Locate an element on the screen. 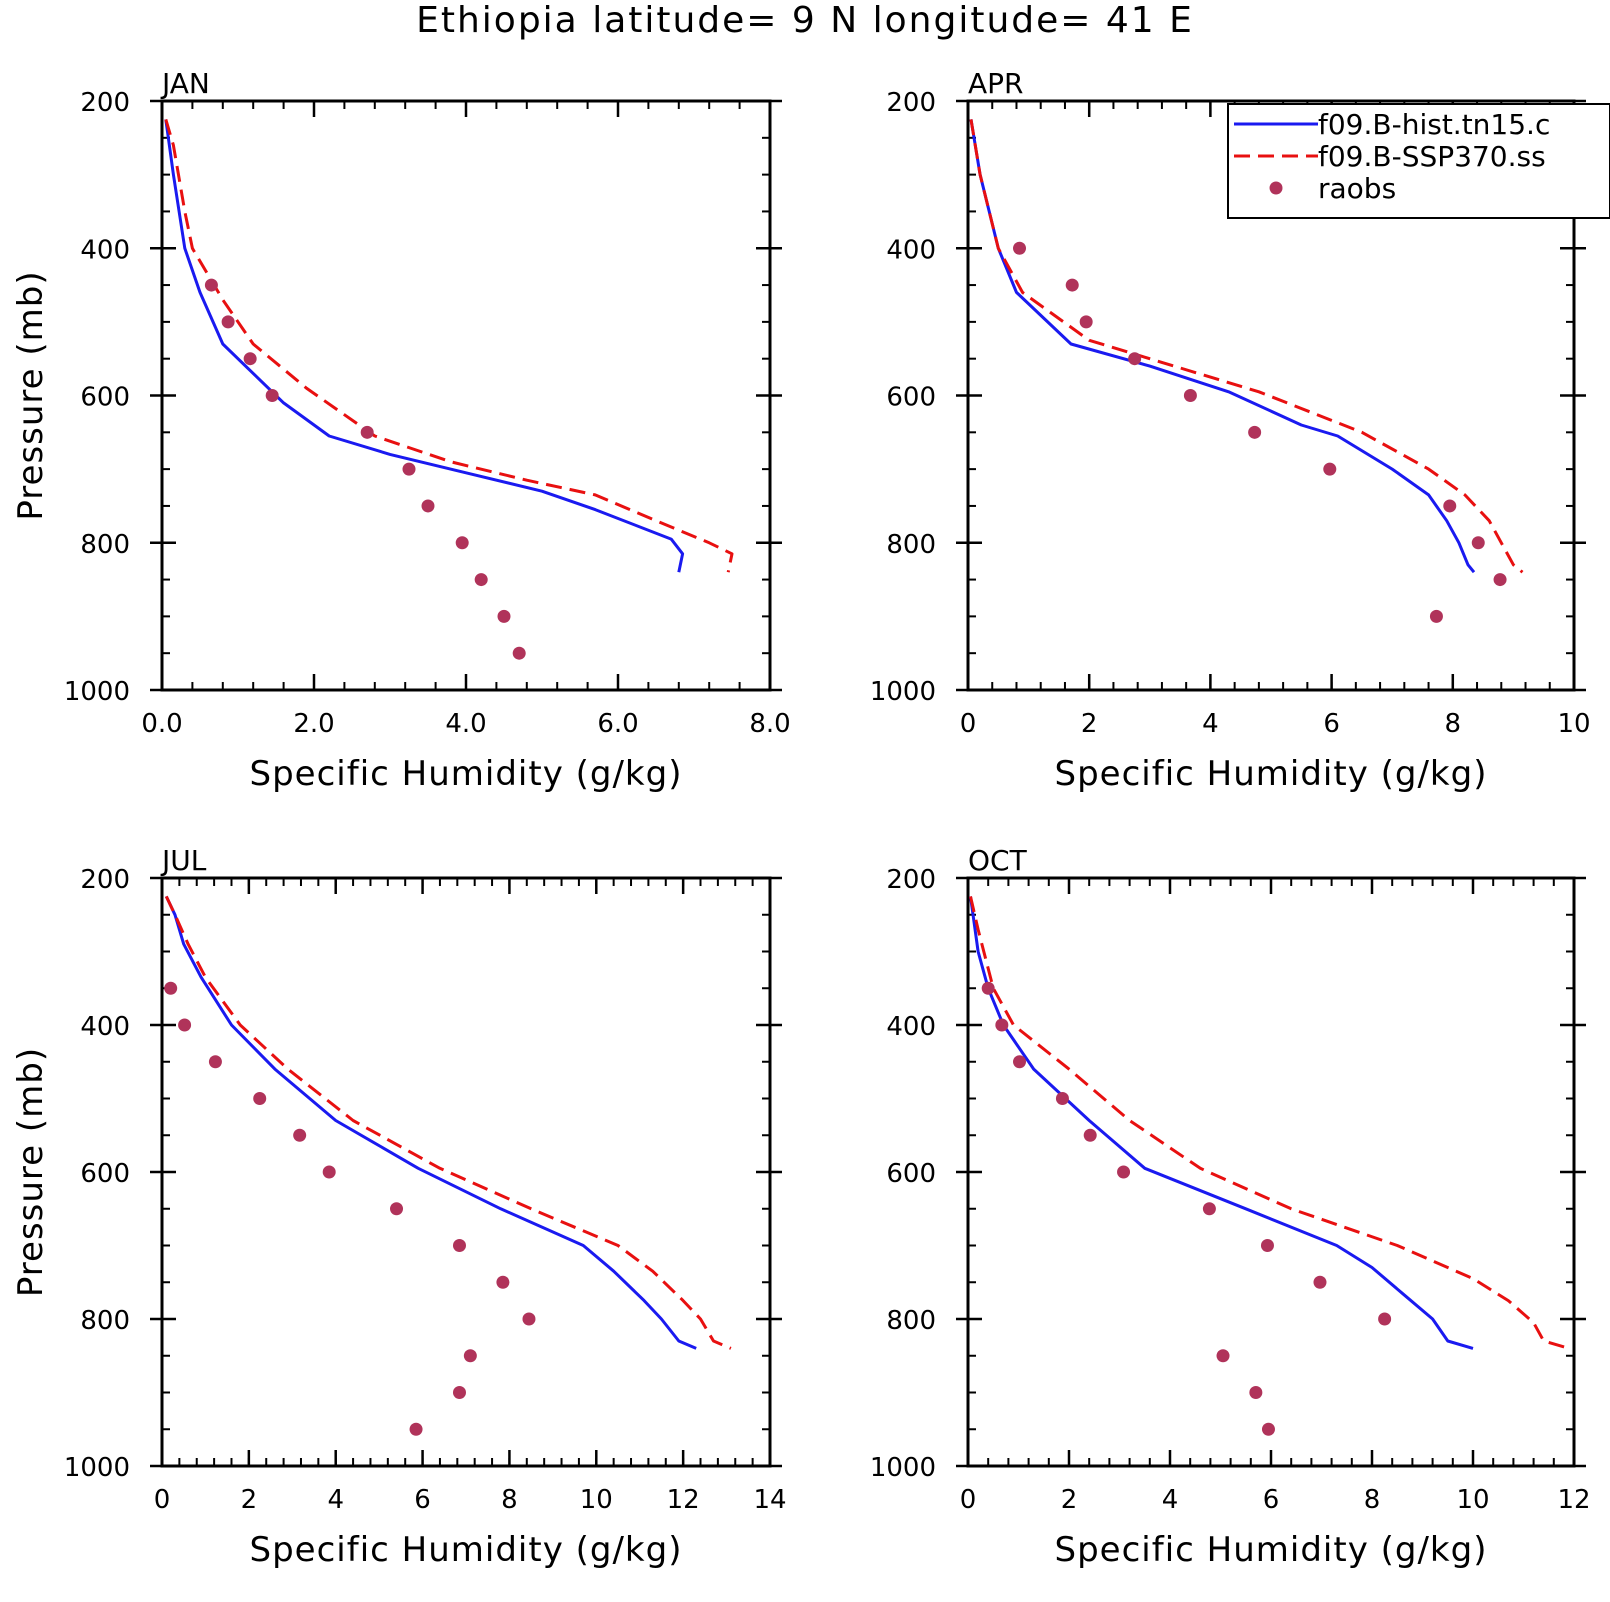  x-tick-label: 8.0 is located at coordinates (769, 724).